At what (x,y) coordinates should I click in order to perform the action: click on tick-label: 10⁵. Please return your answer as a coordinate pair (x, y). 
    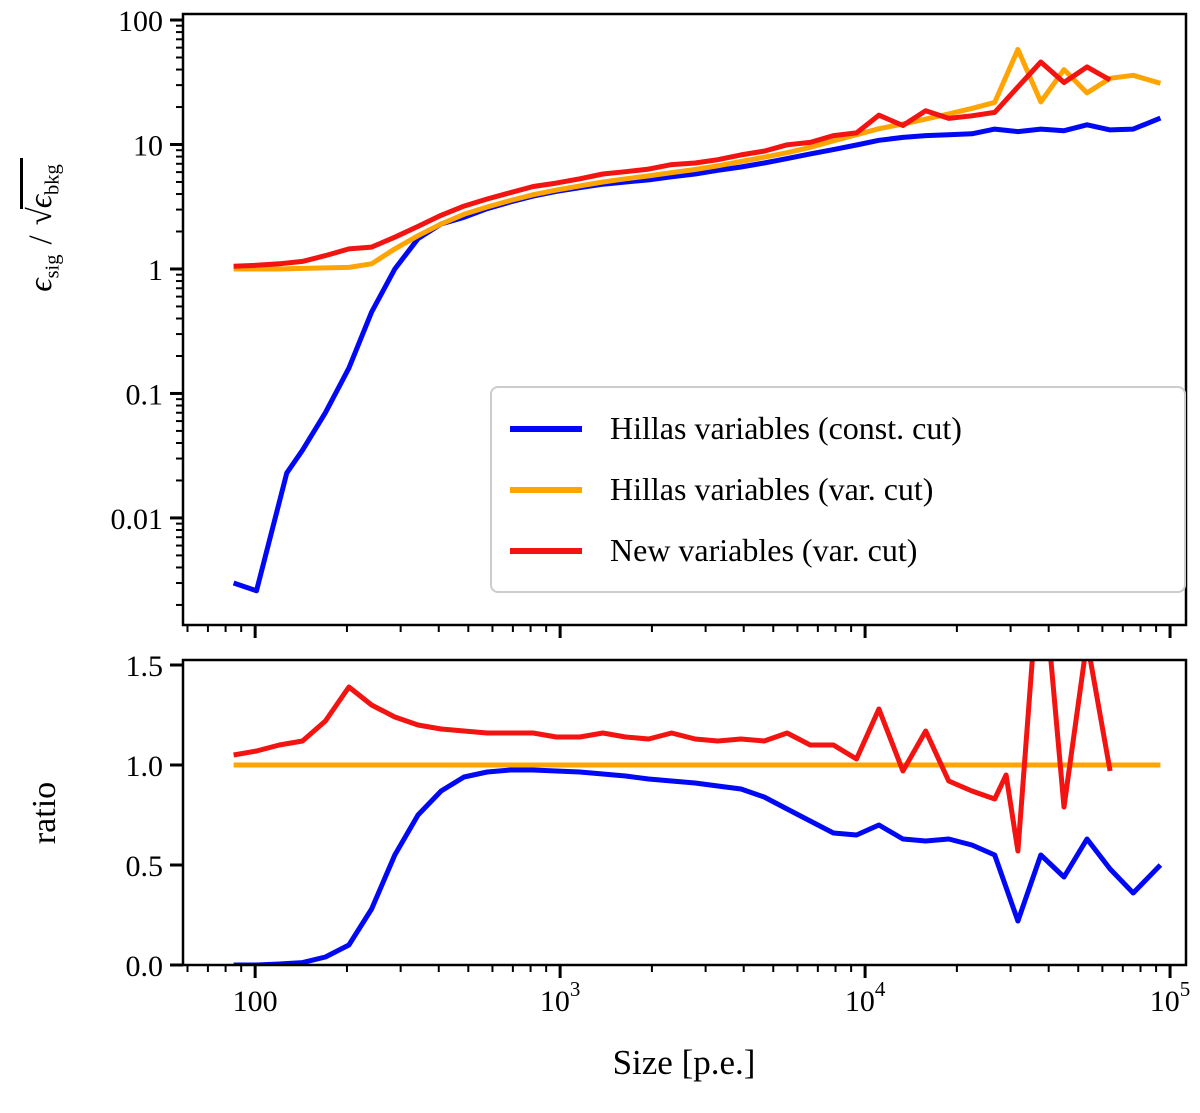
    Looking at the image, I should click on (1170, 997).